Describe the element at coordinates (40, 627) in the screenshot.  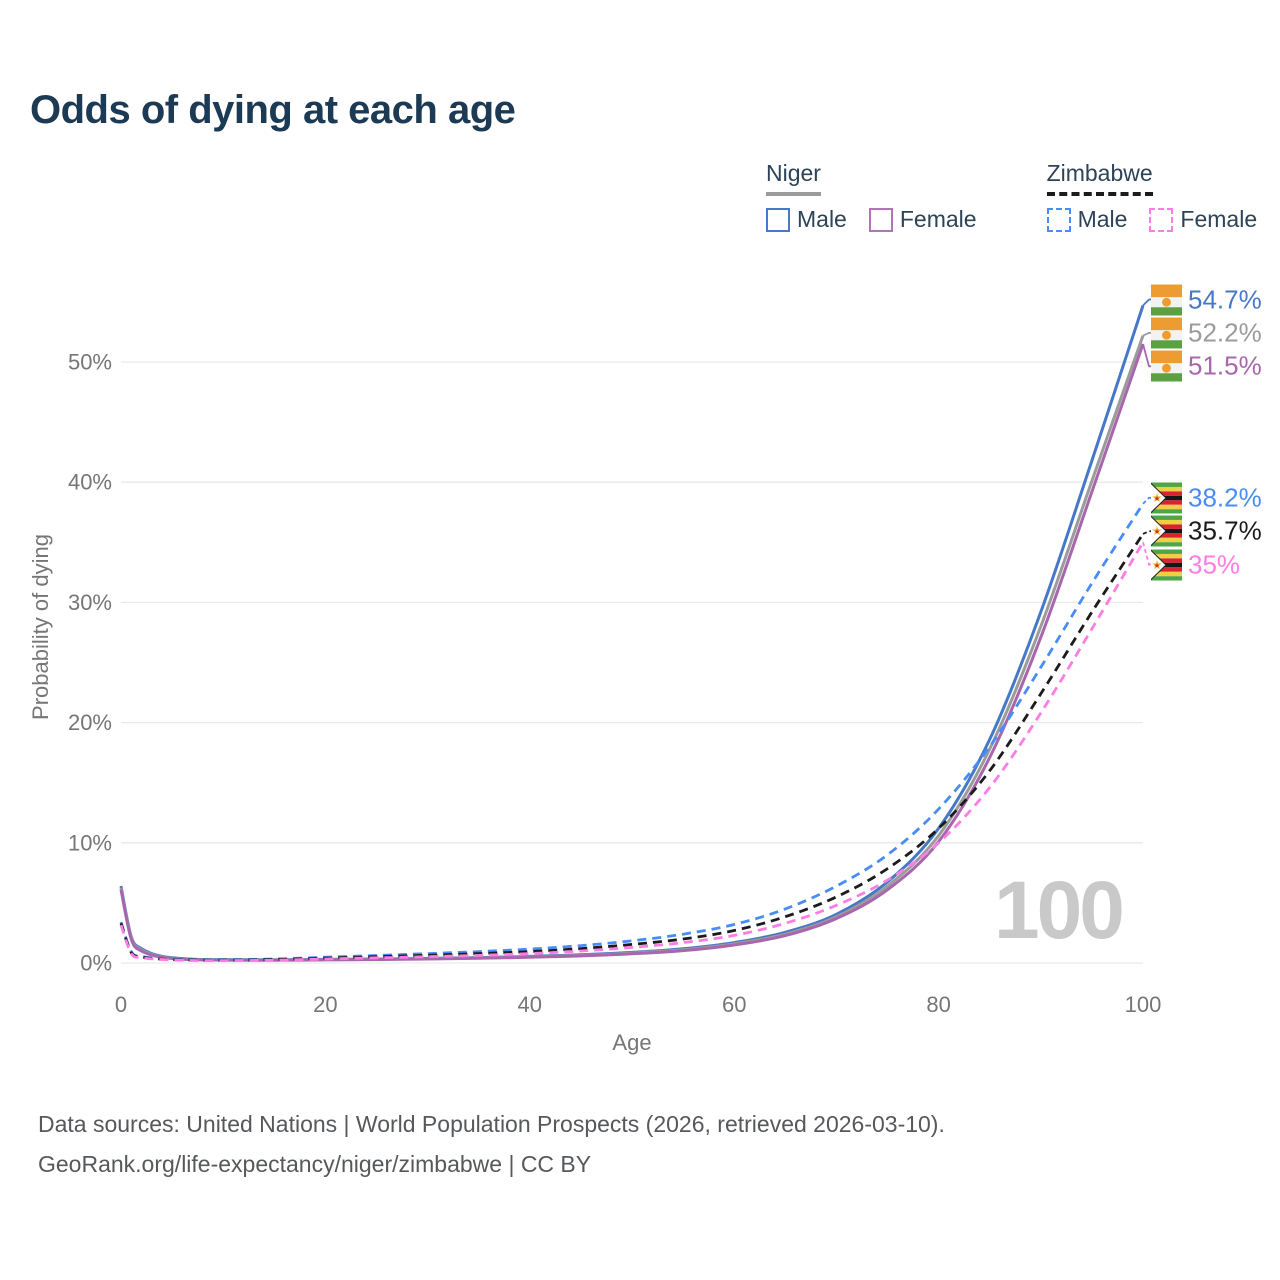
I see `y-axis-title: Probability of dying` at that location.